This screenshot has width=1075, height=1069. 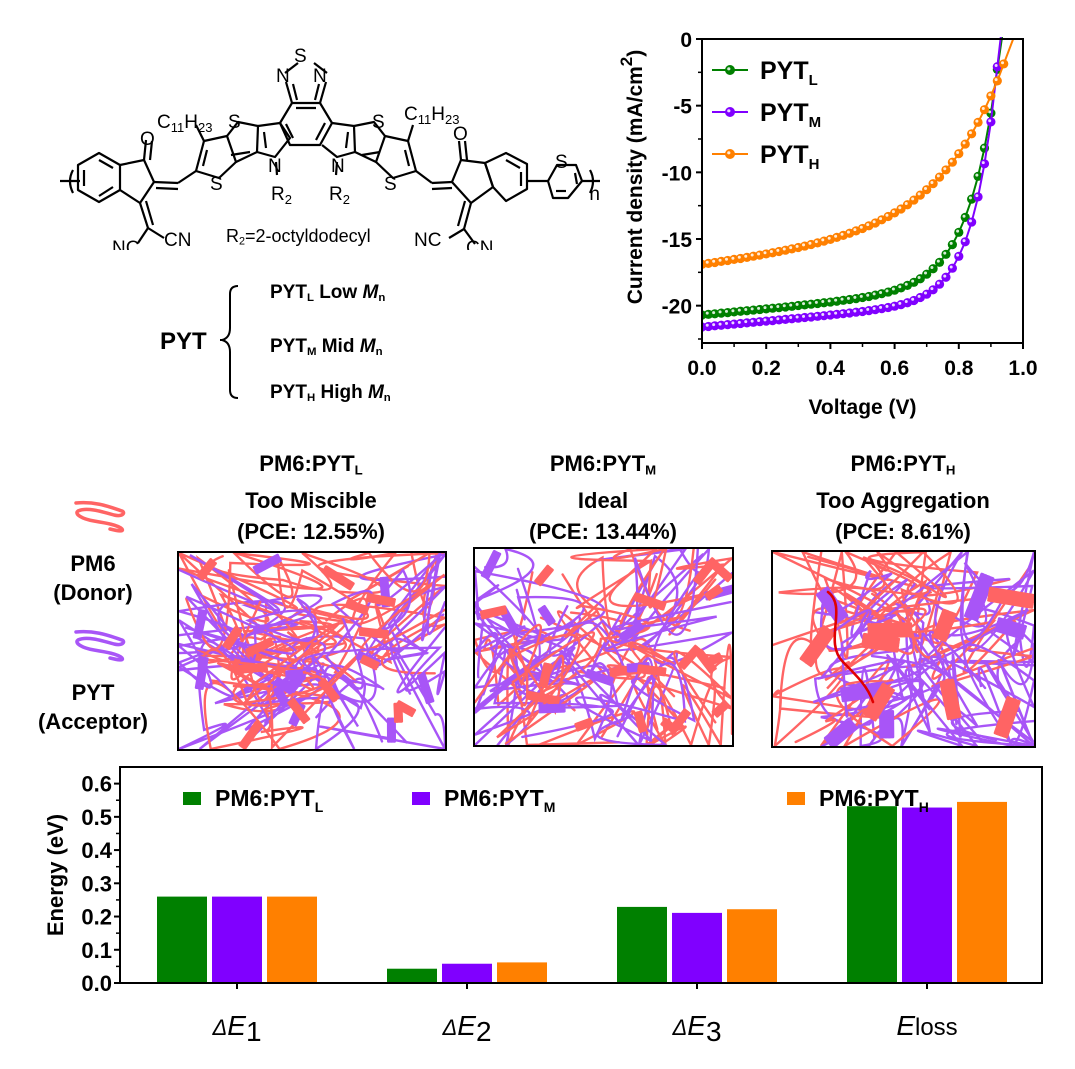 What do you see at coordinates (96, 817) in the screenshot?
I see `y-tick-label: 0.5` at bounding box center [96, 817].